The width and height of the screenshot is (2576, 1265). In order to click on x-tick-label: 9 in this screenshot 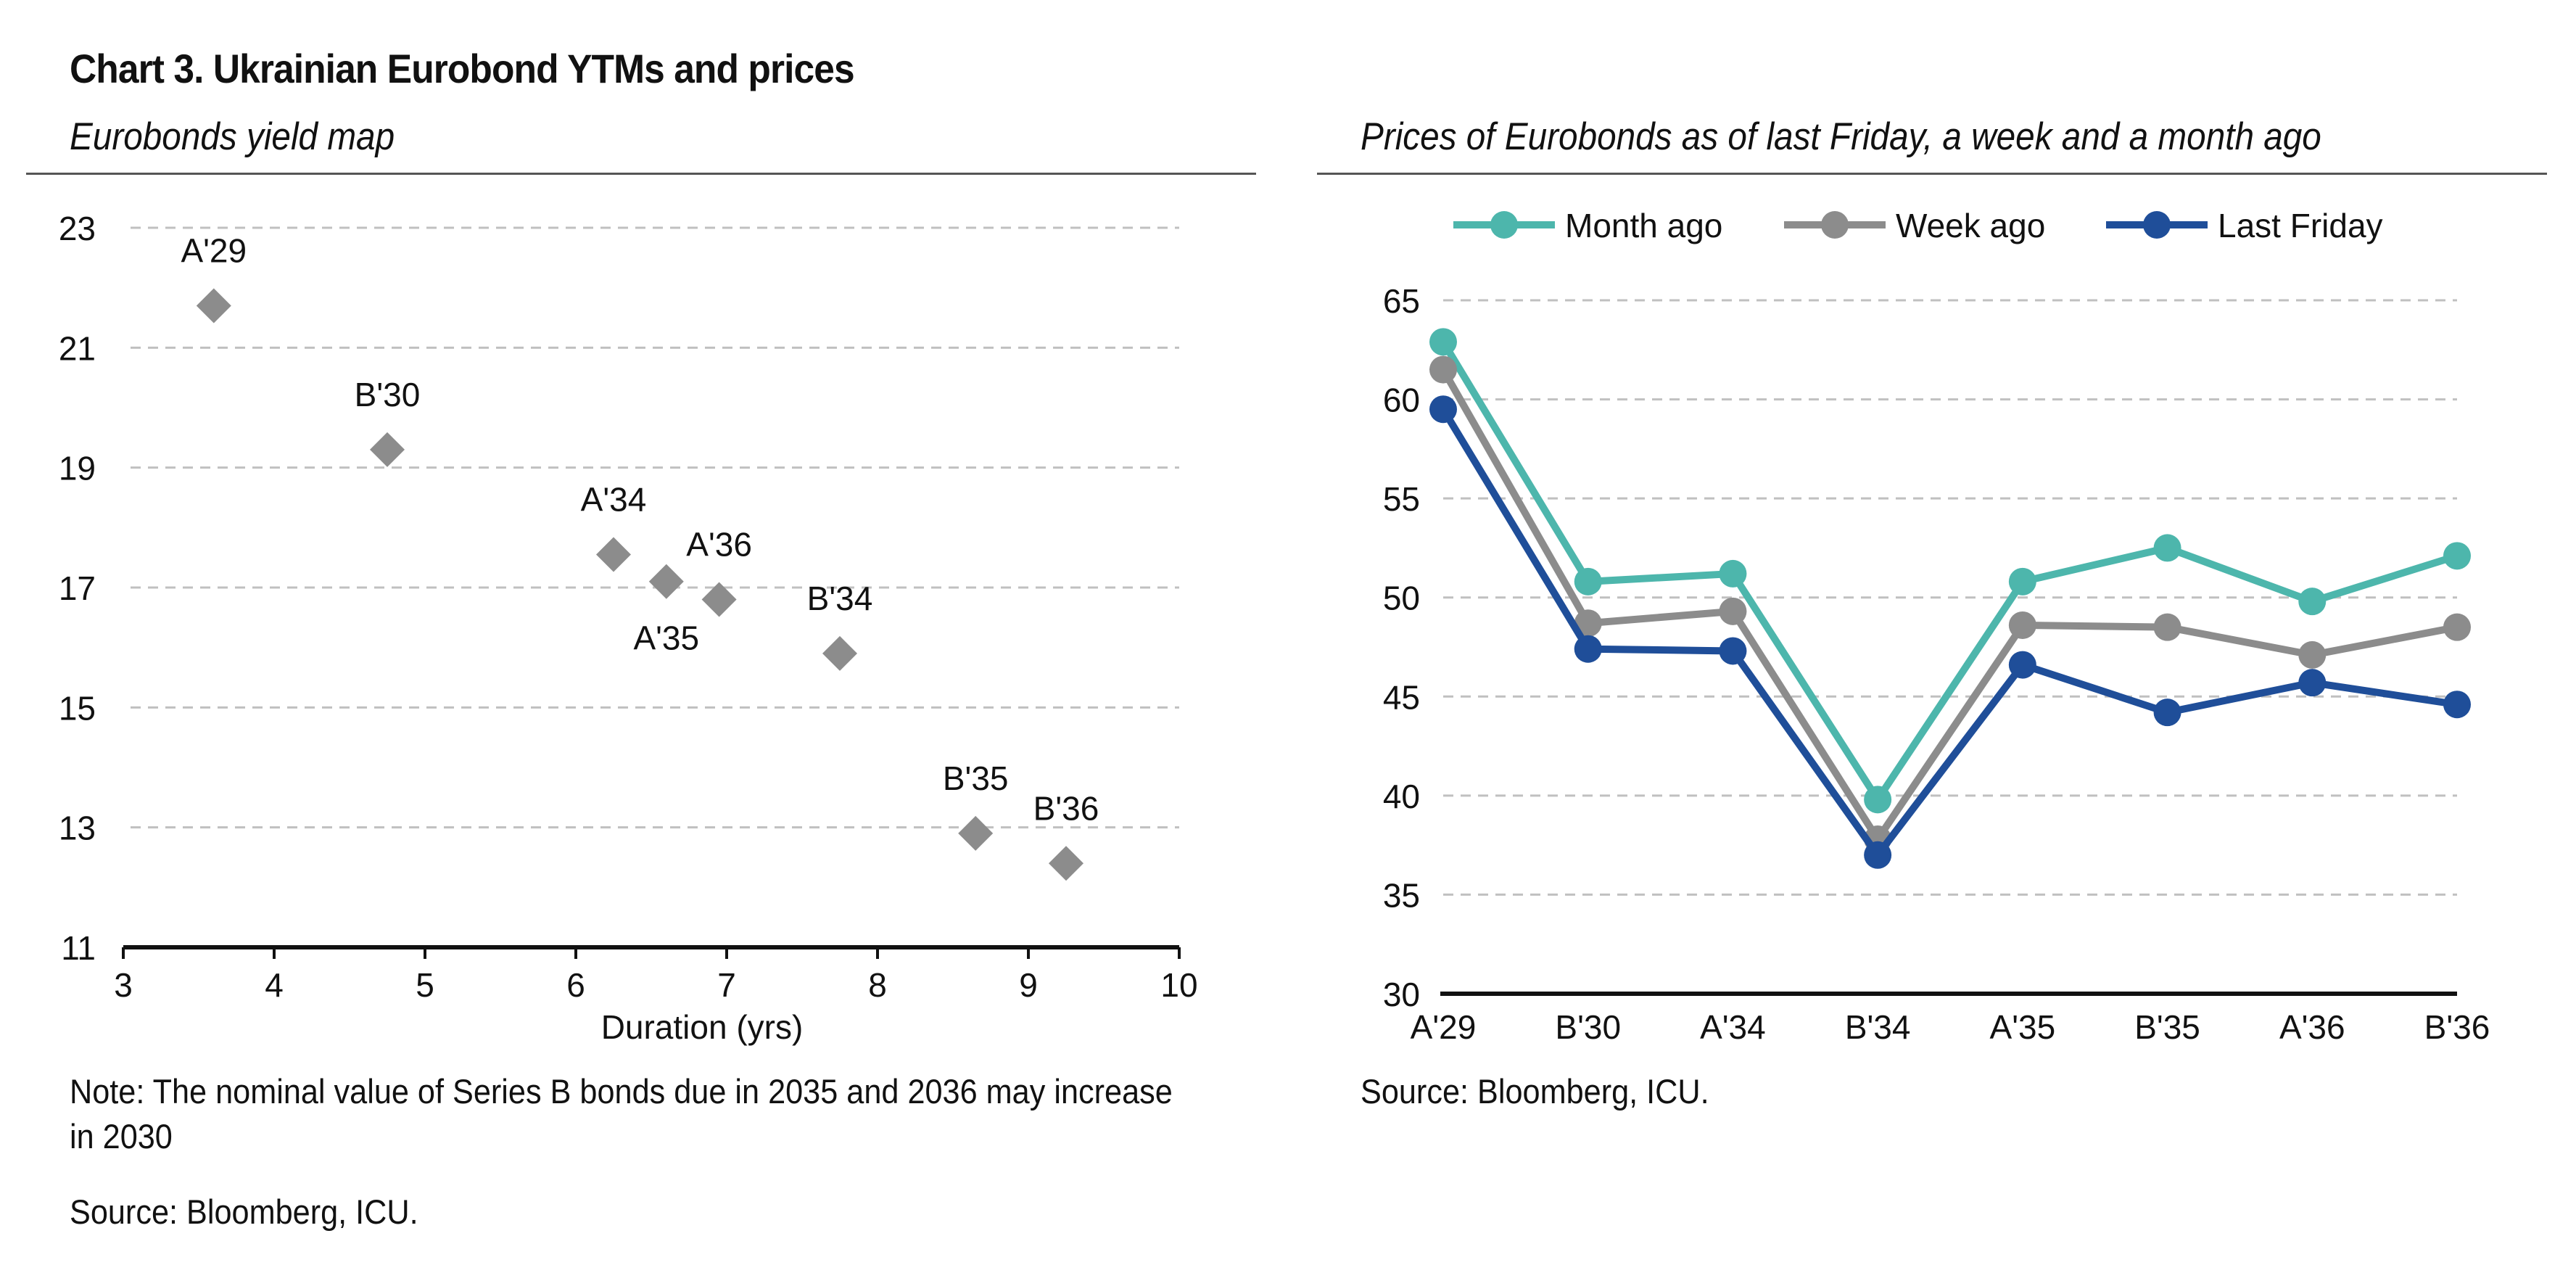, I will do `click(1028, 985)`.